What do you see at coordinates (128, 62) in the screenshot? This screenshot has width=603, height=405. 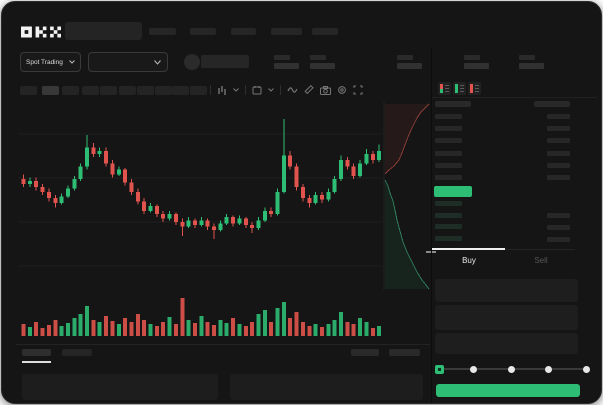 I see `symbol-selector` at bounding box center [128, 62].